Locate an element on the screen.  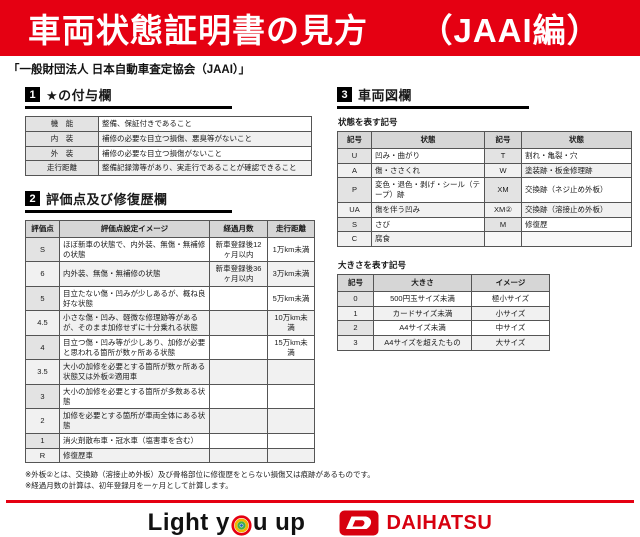
table-cell: ほぼ新車の状態で、内外装、無傷・無補修の状態 is located at coordinates (134, 249).